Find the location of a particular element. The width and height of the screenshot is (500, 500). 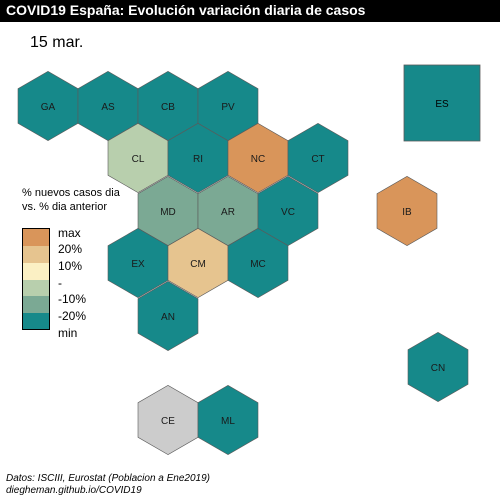

legend-label-minus20: -20% is located at coordinates (72, 316).